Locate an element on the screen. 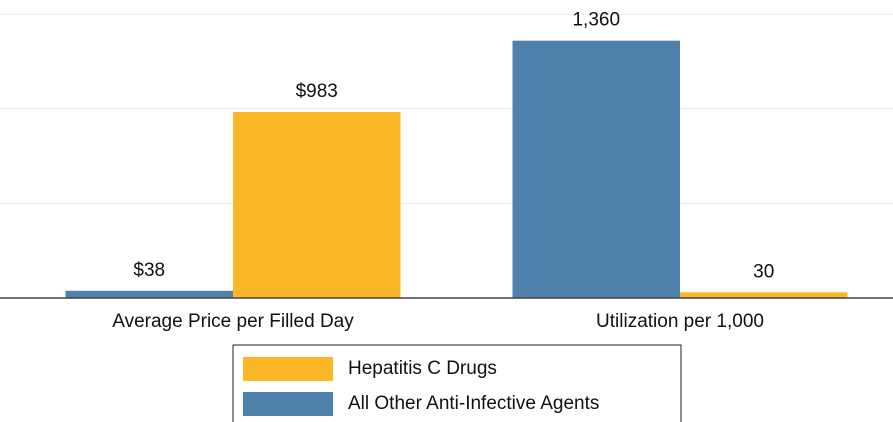 Image resolution: width=893 pixels, height=422 pixels. value-label: $38 is located at coordinates (149, 270).